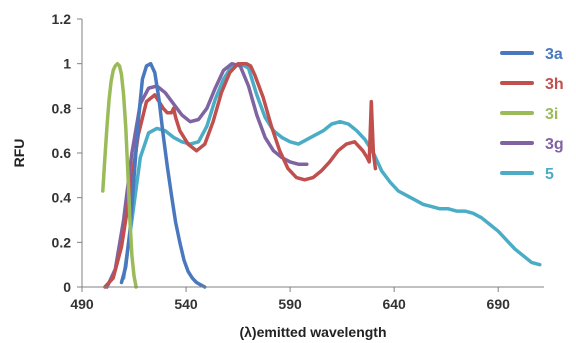 This screenshot has height=343, width=576. Describe the element at coordinates (119, 175) in the screenshot. I see `series-line-3i` at that location.